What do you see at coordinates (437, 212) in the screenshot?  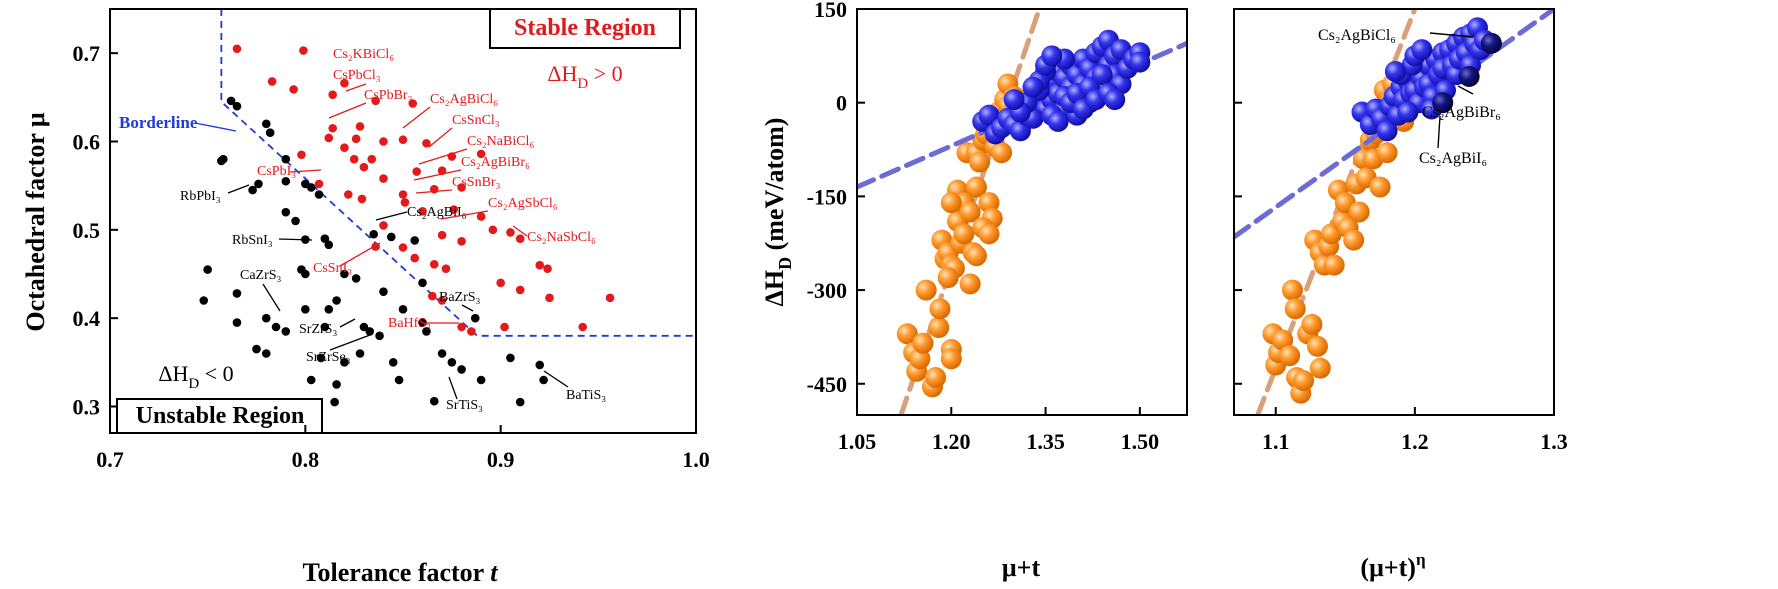 I see `label-cs2agbii6: Cs₂AgBiI₆` at bounding box center [437, 212].